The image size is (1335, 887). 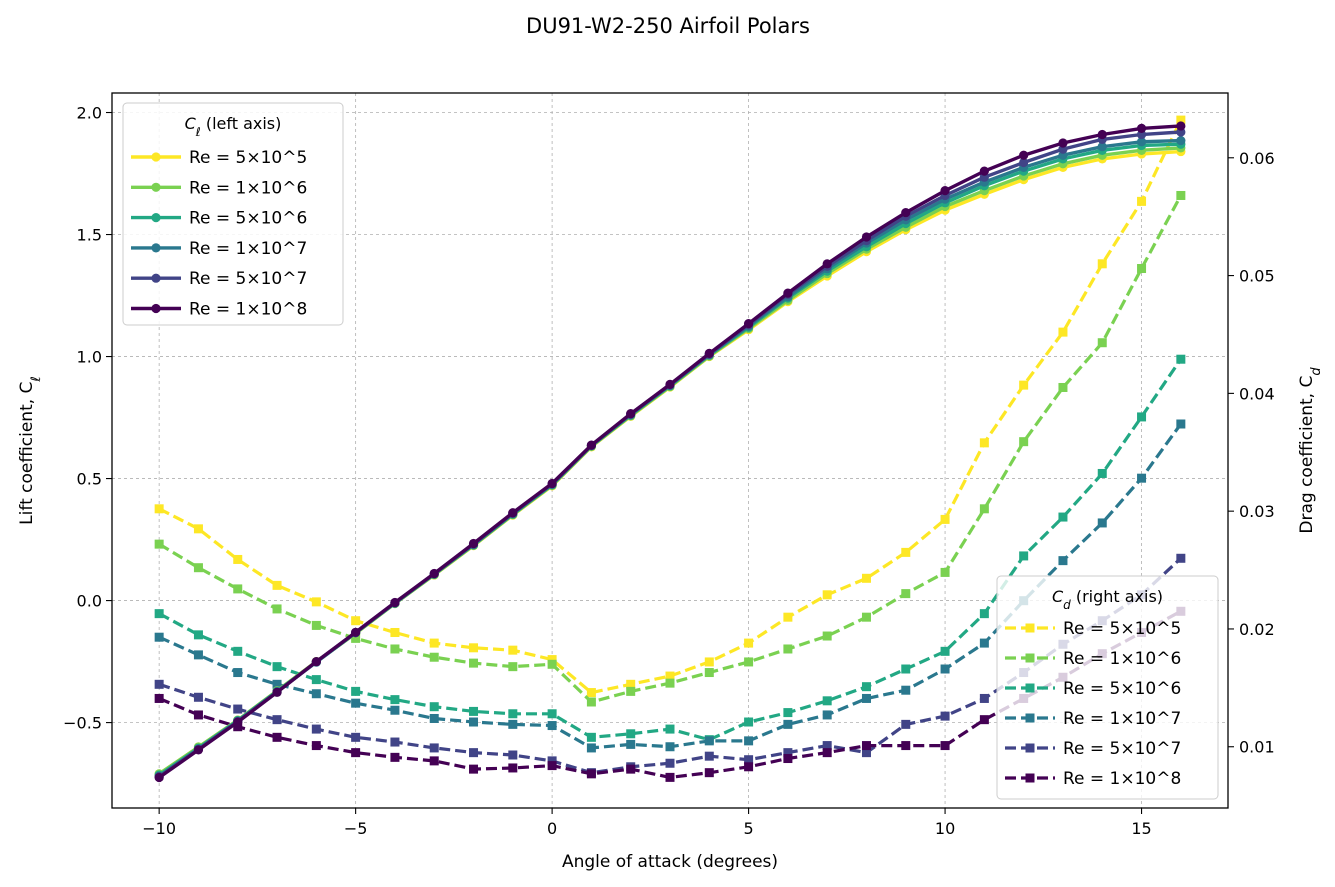 I want to click on cd-legend-title-symbol: C, so click(x=1058, y=596).